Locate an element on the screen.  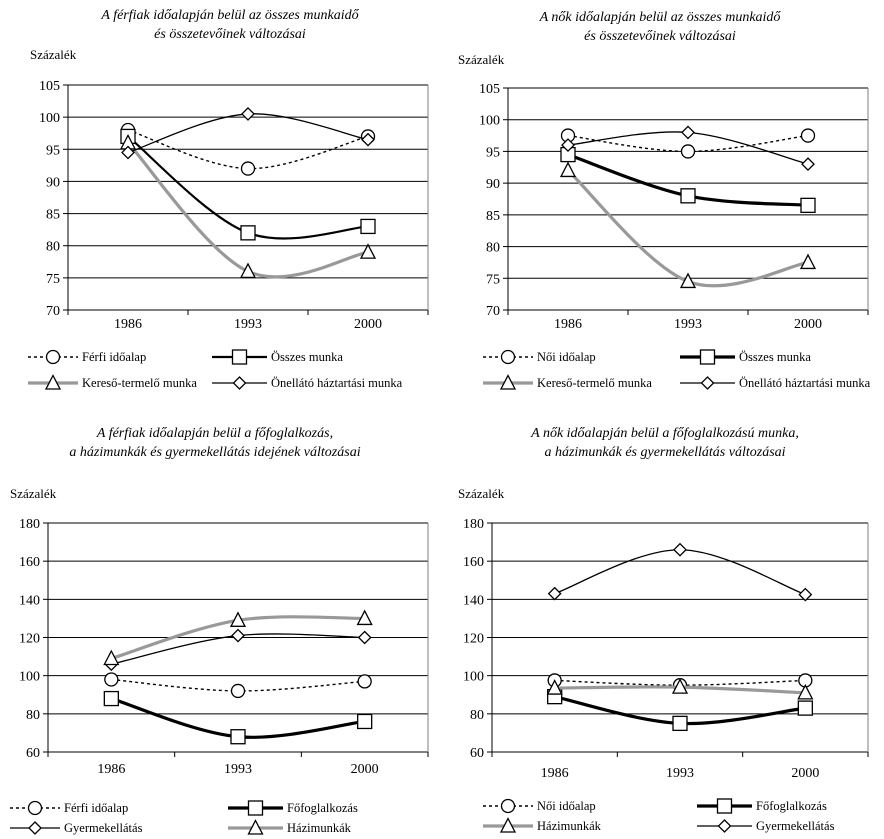
legend-entry: Főfoglalkozás is located at coordinates (762, 806).